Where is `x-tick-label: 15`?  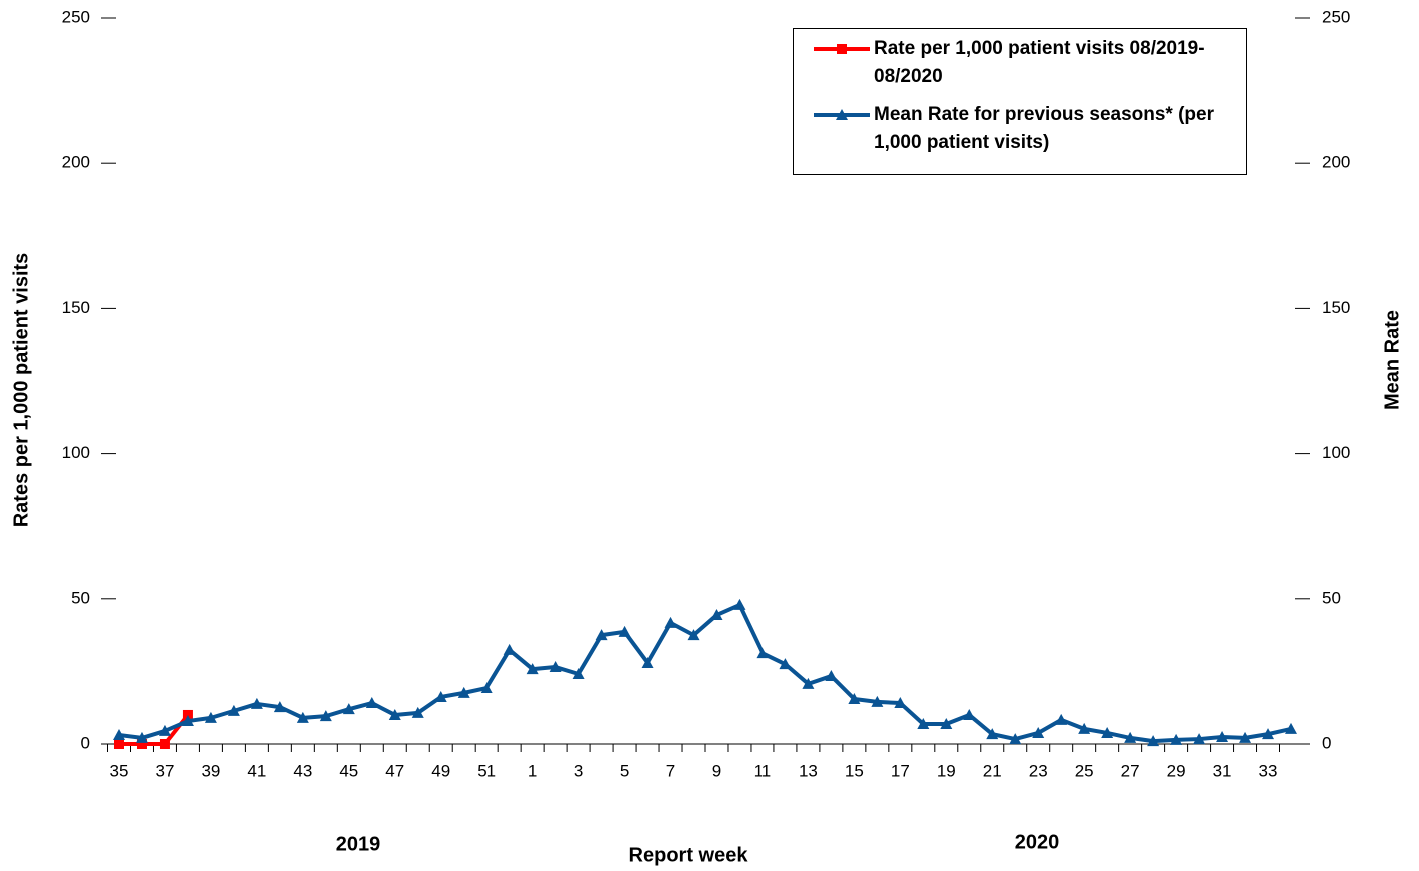 x-tick-label: 15 is located at coordinates (854, 770).